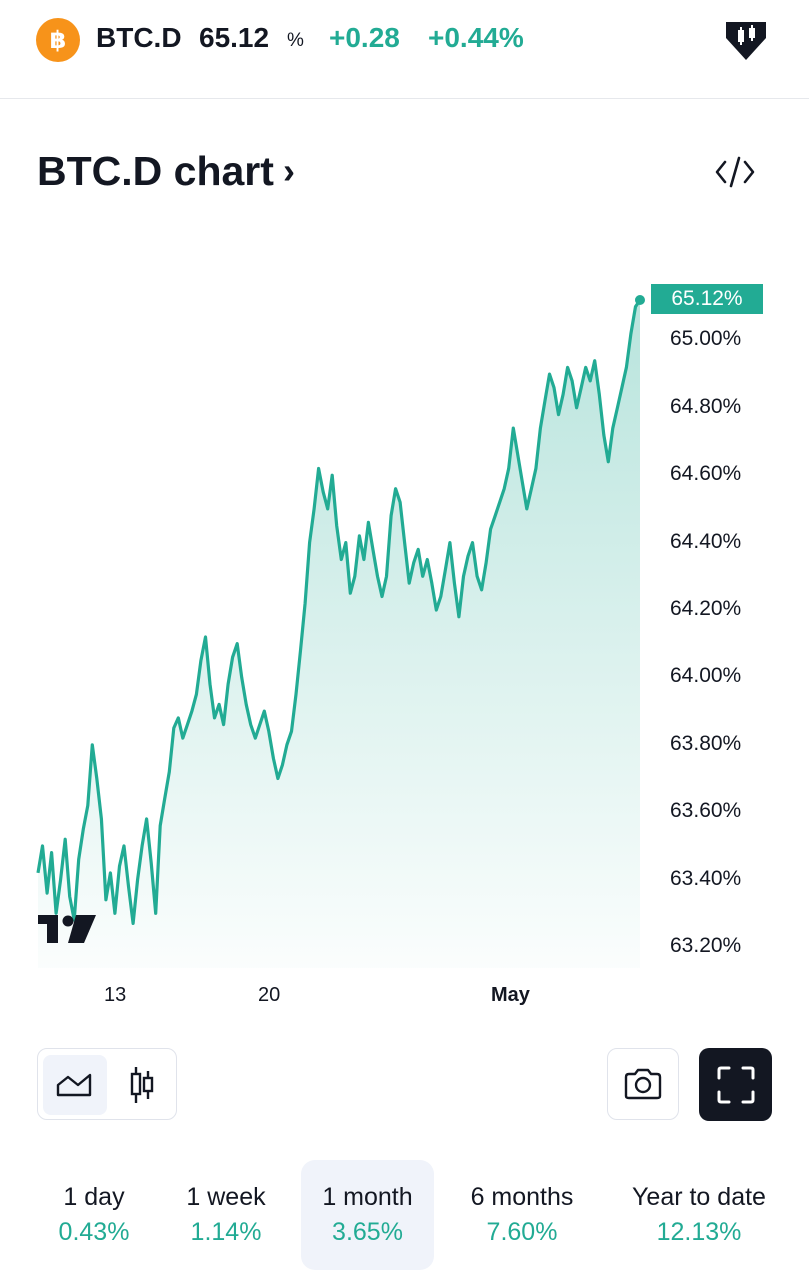 This screenshot has width=809, height=1280. I want to click on y-tick-label: 64.20%, so click(706, 609).